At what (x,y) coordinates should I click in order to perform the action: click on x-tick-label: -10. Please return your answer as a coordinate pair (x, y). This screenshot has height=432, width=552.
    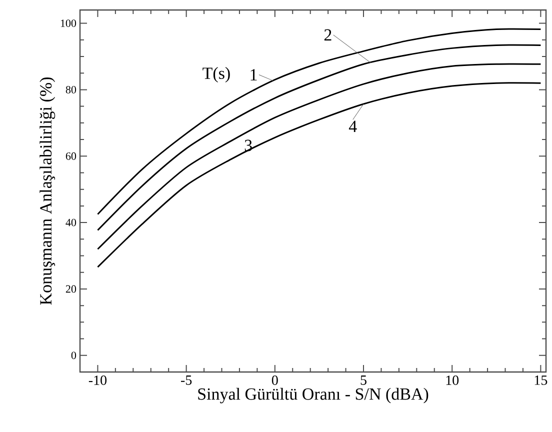
    Looking at the image, I should click on (97, 380).